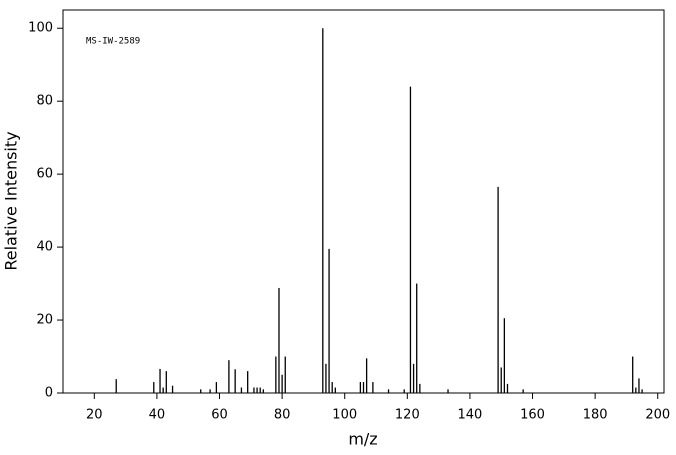 This screenshot has width=676, height=455. What do you see at coordinates (44, 174) in the screenshot?
I see `y-tick-label: 60` at bounding box center [44, 174].